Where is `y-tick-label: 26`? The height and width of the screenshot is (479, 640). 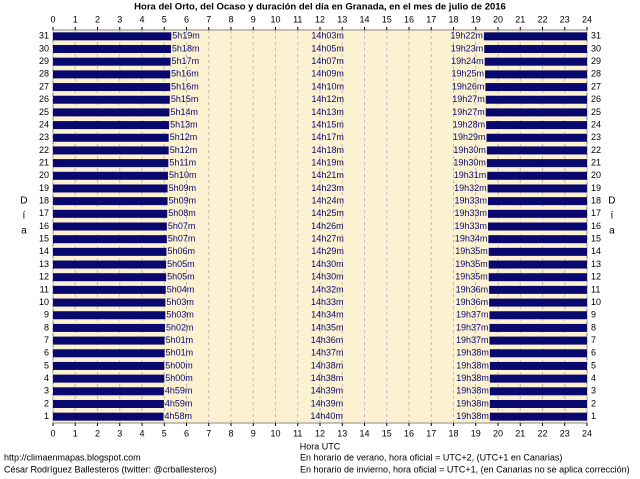
y-tick-label: 26 is located at coordinates (44, 99).